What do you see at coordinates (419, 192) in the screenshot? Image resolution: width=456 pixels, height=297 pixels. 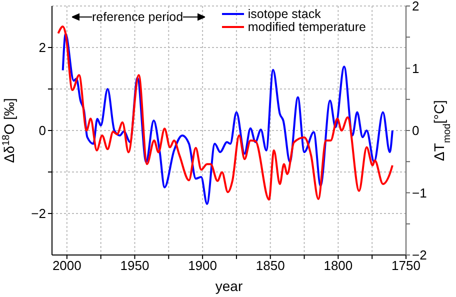 I see `y2-tick-label: −1` at bounding box center [419, 192].